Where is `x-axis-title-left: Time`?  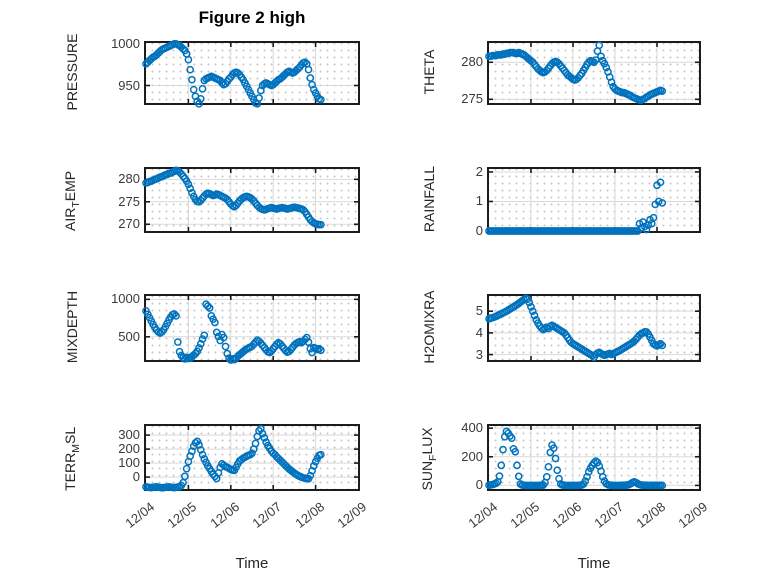 x-axis-title-left: Time is located at coordinates (252, 563).